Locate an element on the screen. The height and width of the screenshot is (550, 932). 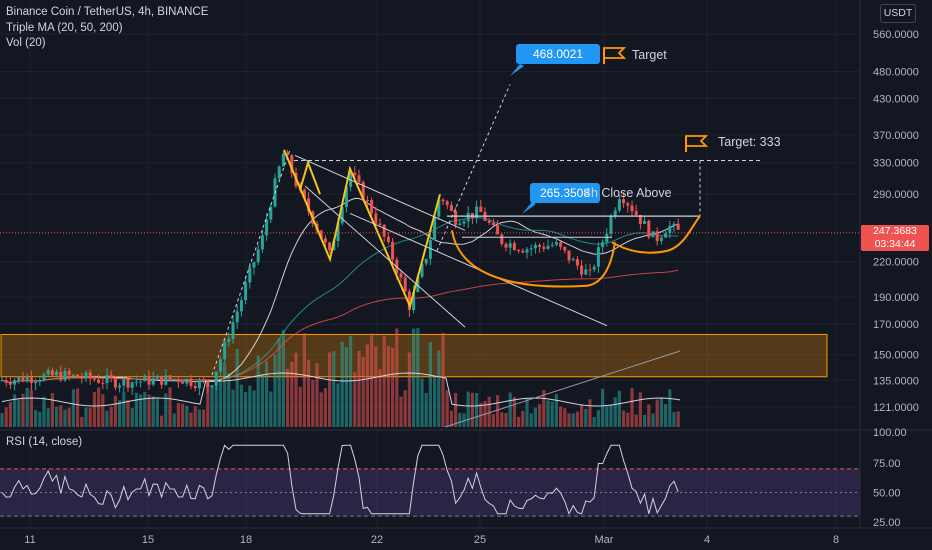
breakout-label: 4h Close Above is located at coordinates (628, 193).